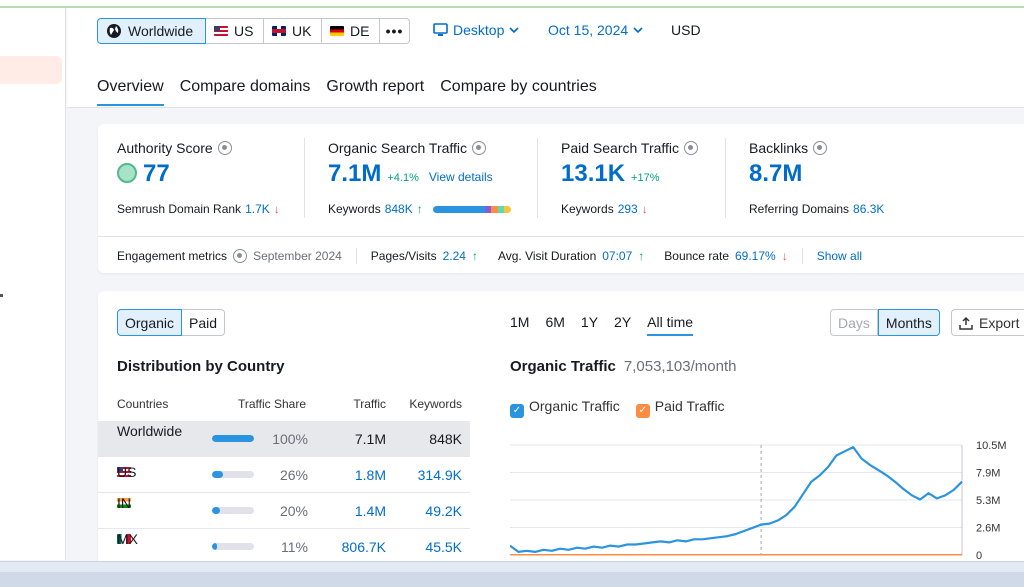 The image size is (1024, 587). Describe the element at coordinates (156, 173) in the screenshot. I see `authority-score-value: 77` at that location.